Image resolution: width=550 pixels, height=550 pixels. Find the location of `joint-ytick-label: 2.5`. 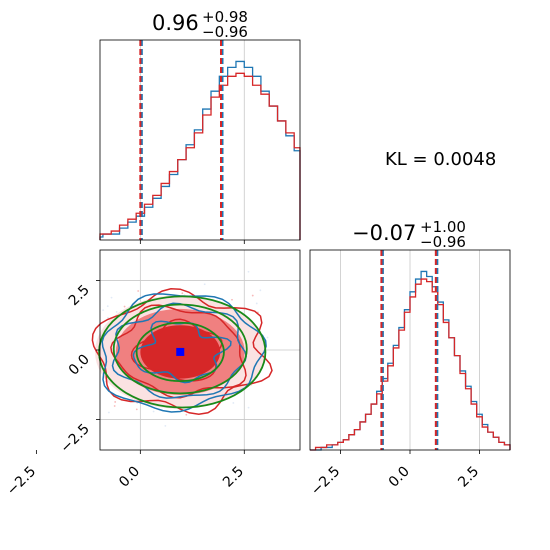

joint-ytick-label: 2.5 is located at coordinates (79, 295).